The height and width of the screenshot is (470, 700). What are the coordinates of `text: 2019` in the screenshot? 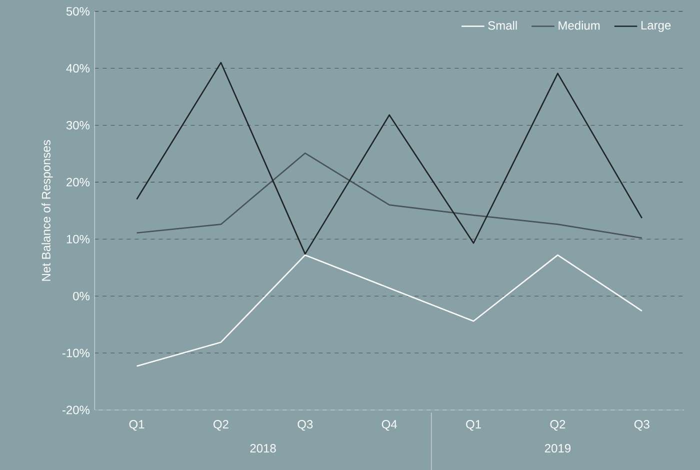 It's located at (557, 448).